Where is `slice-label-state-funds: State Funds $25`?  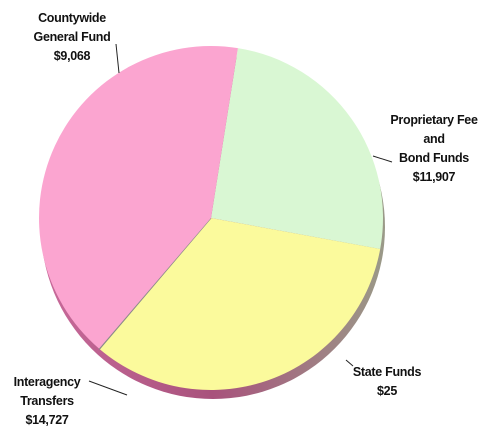 slice-label-state-funds: State Funds $25 is located at coordinates (387, 381).